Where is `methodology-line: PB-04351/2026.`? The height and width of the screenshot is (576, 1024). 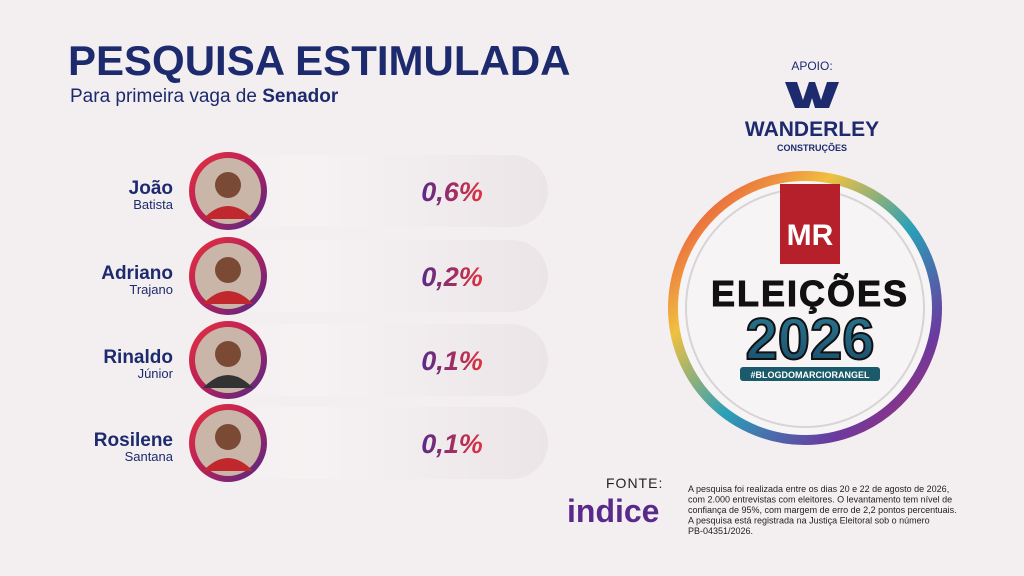
methodology-line: PB-04351/2026. is located at coordinates (720, 531).